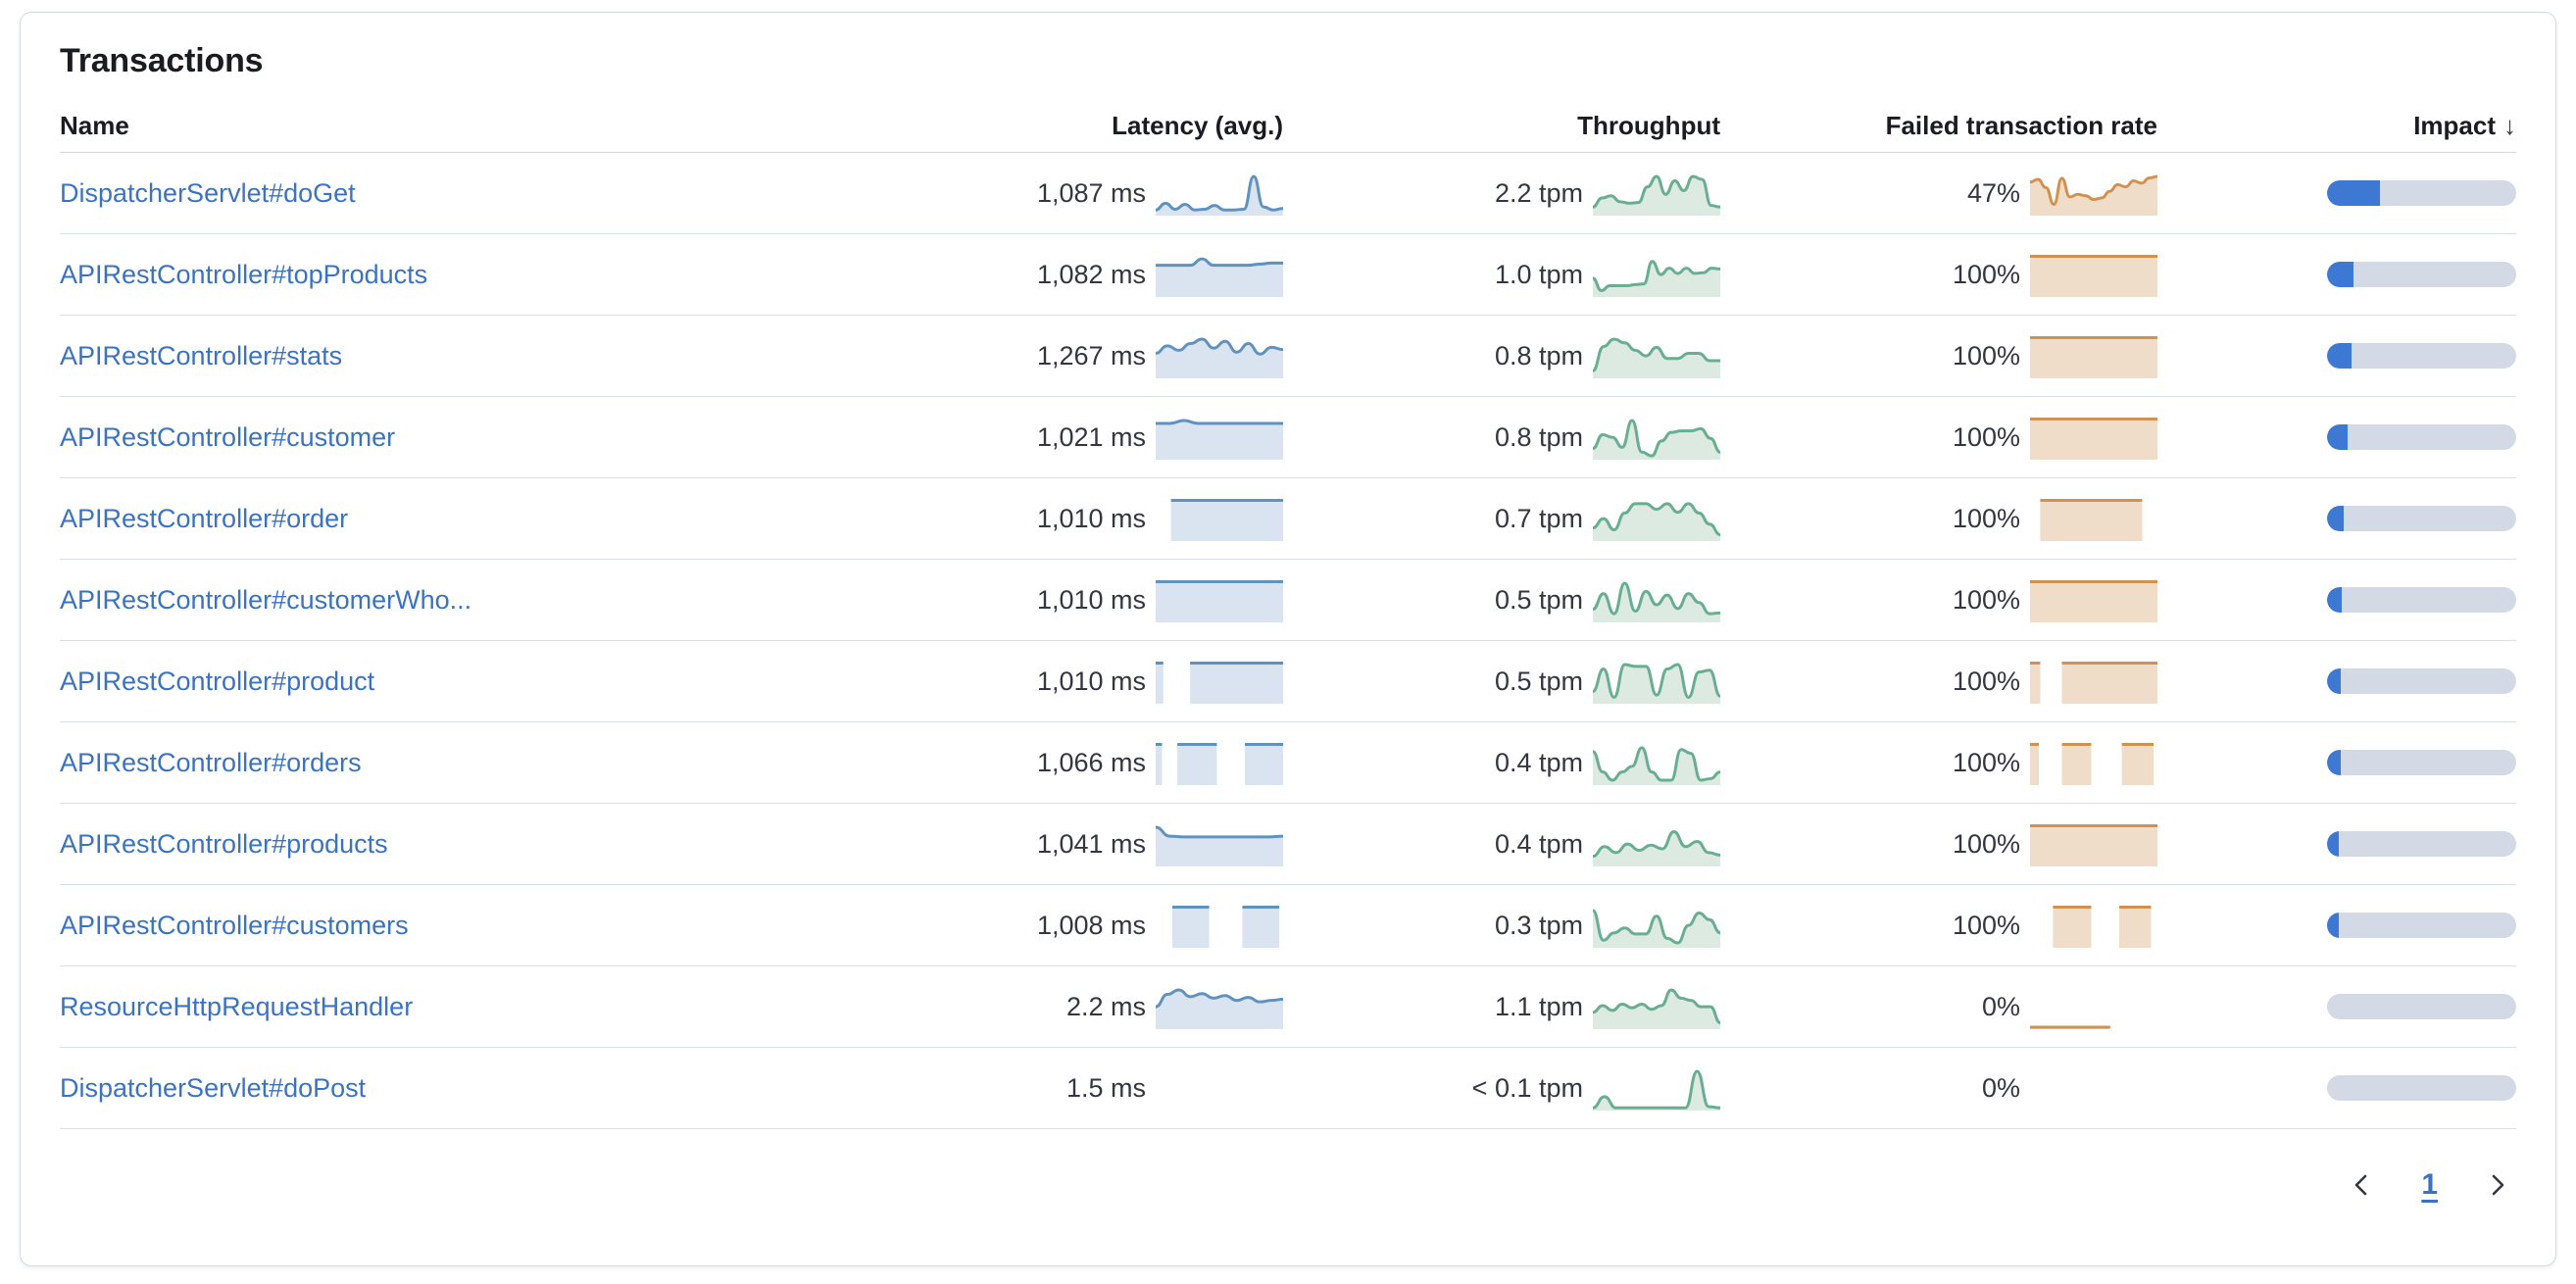 This screenshot has width=2576, height=1284. What do you see at coordinates (201, 355) in the screenshot?
I see `transaction-name-link: APIRestController#stats` at bounding box center [201, 355].